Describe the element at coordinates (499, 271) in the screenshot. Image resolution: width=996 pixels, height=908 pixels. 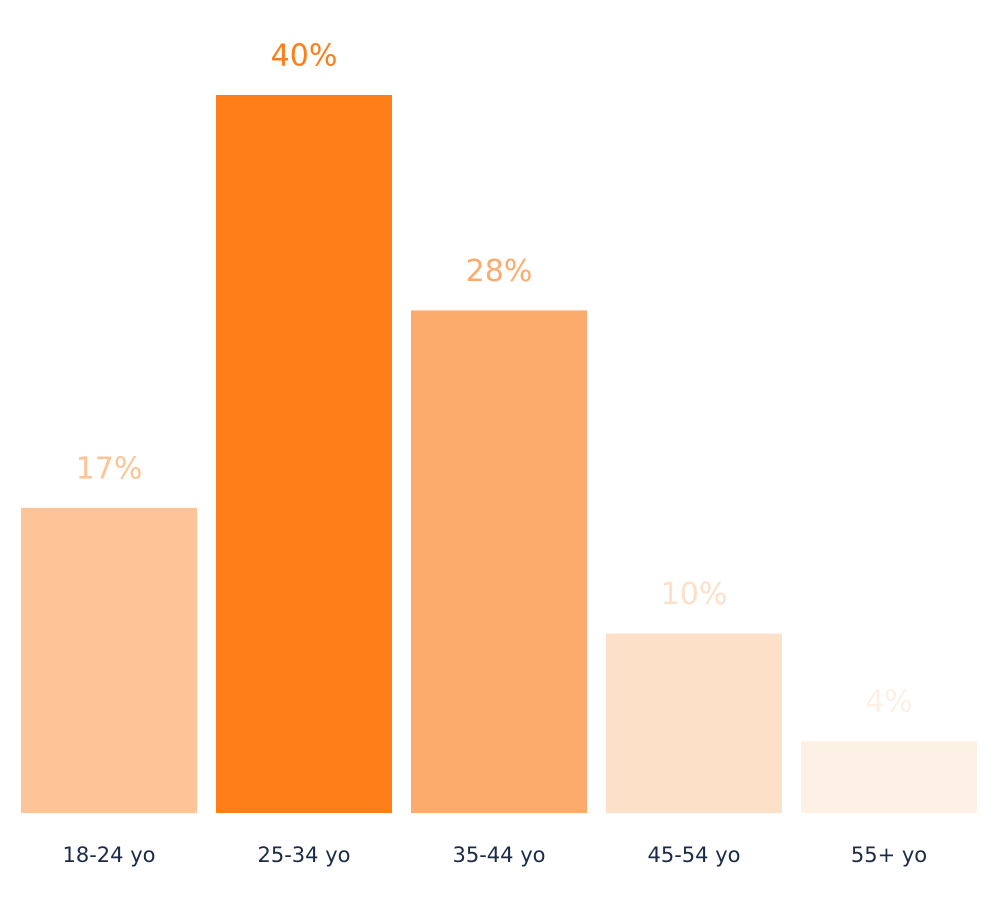
I see `value-label: 28%` at that location.